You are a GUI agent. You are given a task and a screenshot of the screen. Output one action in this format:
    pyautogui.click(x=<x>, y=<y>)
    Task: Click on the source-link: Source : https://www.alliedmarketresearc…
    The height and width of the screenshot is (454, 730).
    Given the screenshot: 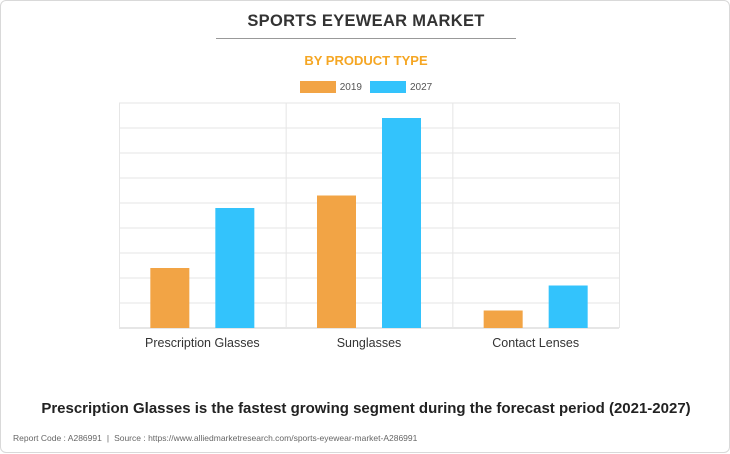 What is the action you would take?
    pyautogui.click(x=266, y=438)
    